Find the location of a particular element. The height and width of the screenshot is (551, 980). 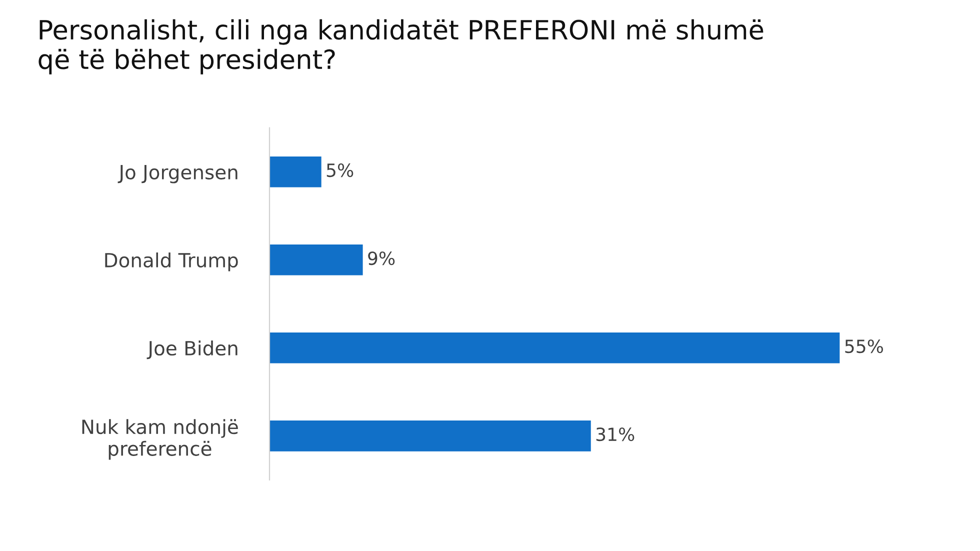

data-label: 5% is located at coordinates (340, 170).